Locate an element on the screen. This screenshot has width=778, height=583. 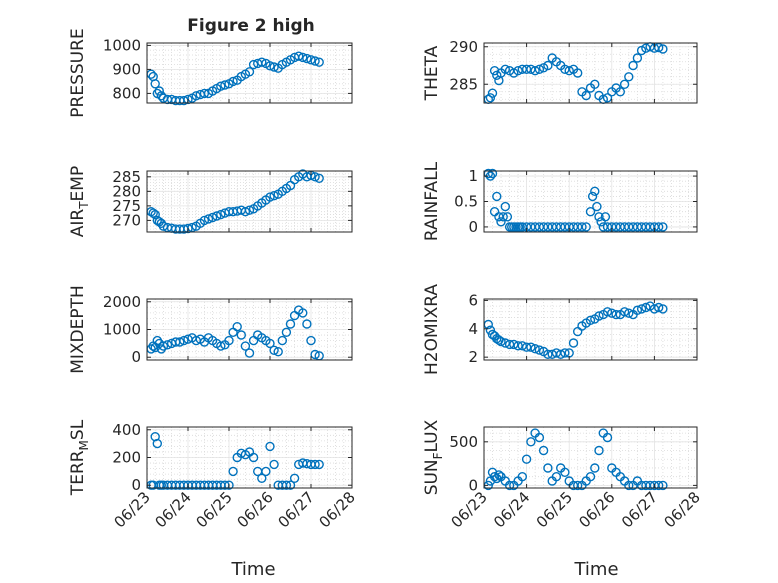
plot-area is located at coordinates (590, 329).